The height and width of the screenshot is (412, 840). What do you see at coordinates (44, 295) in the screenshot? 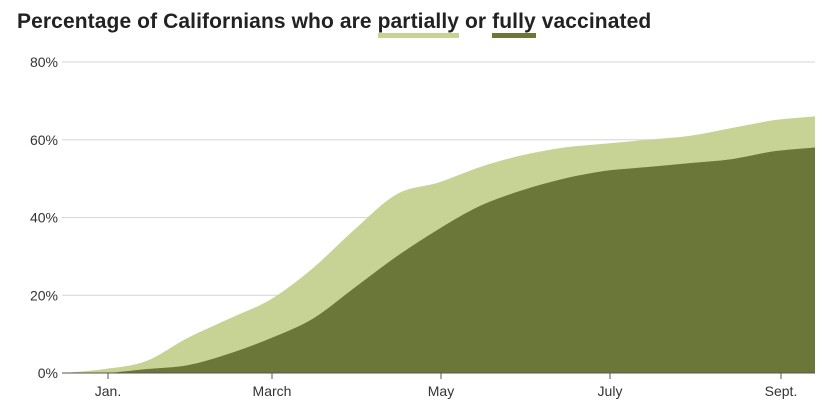
I see `y-tick-label: 20%` at bounding box center [44, 295].